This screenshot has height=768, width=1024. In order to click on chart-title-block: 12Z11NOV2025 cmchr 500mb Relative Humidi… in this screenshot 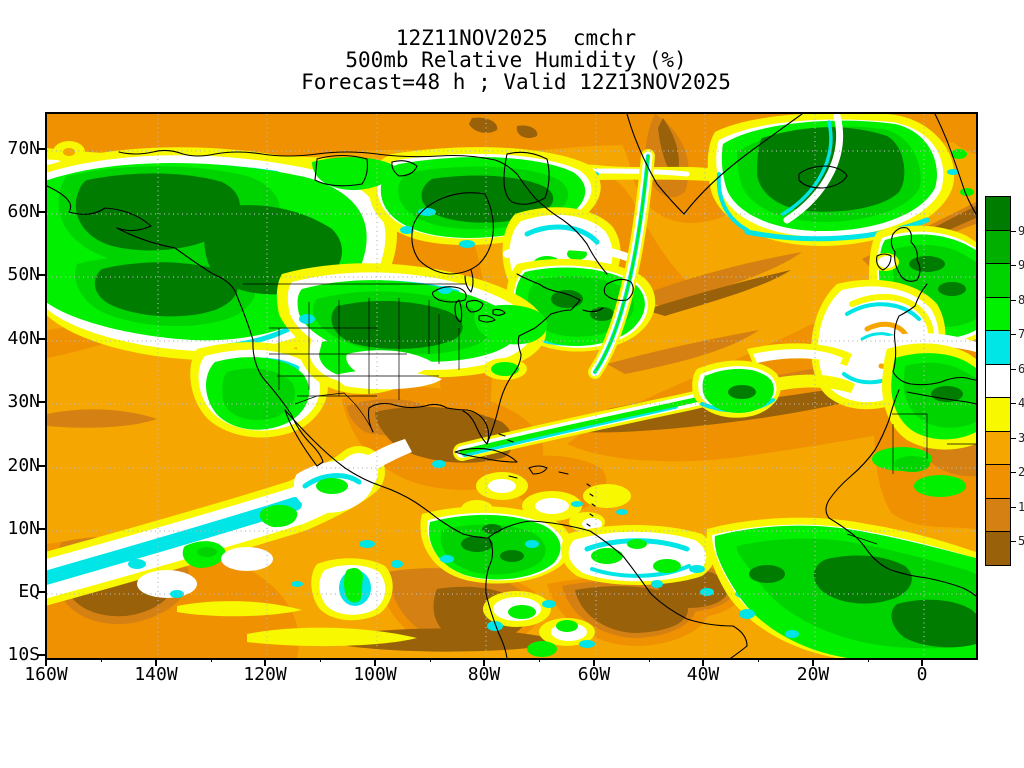, I will do `click(512, 60)`.